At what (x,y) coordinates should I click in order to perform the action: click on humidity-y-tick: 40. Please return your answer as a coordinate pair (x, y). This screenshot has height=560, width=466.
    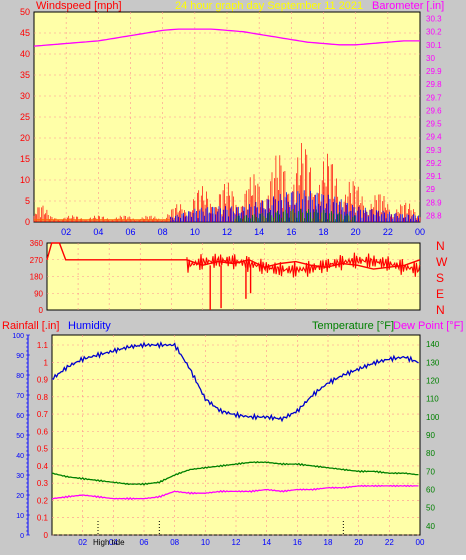
    Looking at the image, I should click on (20, 456).